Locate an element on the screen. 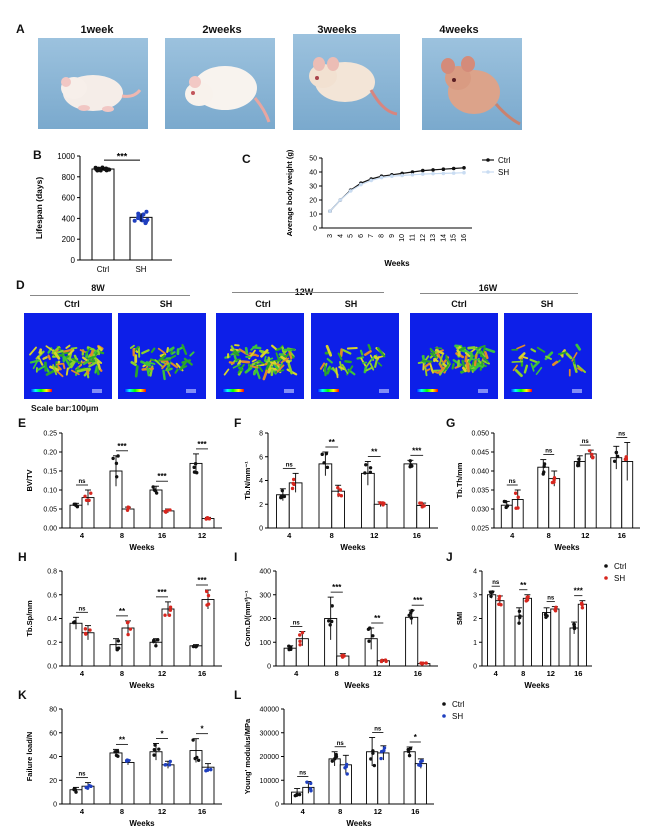 Image resolution: width=650 pixels, height=832 pixels. x-tick-label: 12 is located at coordinates (378, 811).